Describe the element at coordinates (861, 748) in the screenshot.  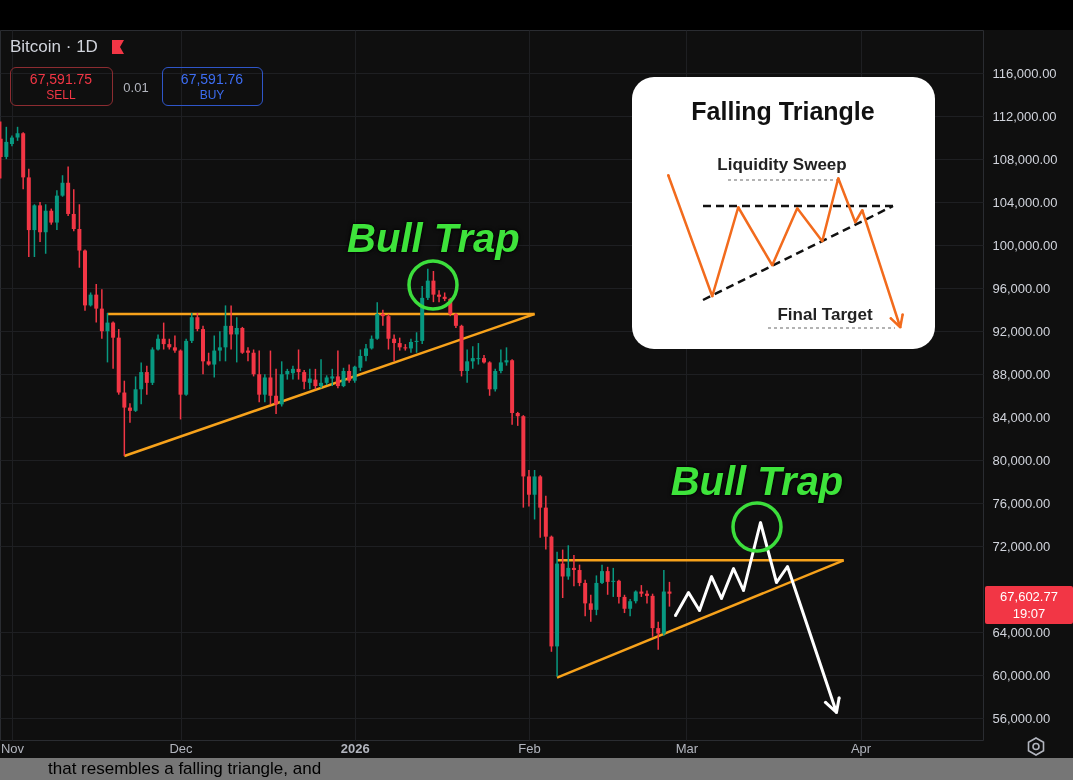
I see `x-tick-label: Apr` at that location.